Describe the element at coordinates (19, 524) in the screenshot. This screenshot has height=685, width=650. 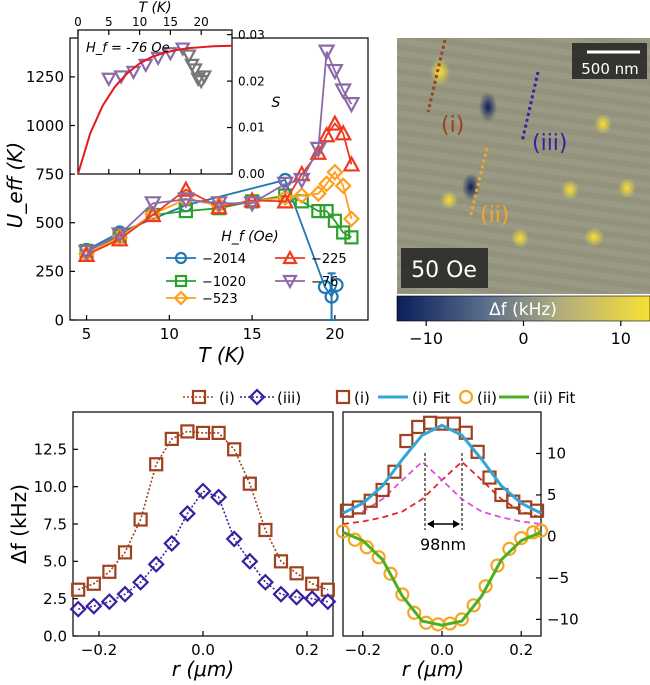
I see `profiles-ylabel: Δf (kHz)` at that location.